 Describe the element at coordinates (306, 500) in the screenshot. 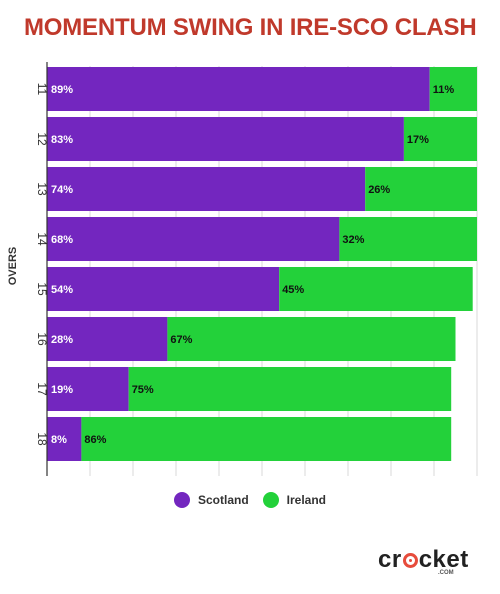

I see `legend-label-ireland: Ireland` at that location.